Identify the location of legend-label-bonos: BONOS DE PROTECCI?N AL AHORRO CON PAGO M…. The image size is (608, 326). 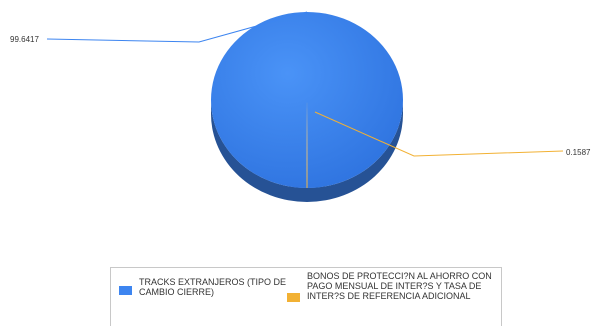
(399, 286).